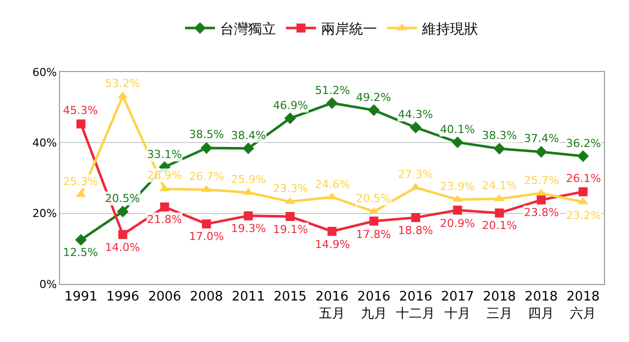 Image resolution: width=629 pixels, height=342 pixels. What do you see at coordinates (541, 306) in the screenshot?
I see `x-tick-label: 2018 四月` at bounding box center [541, 306].